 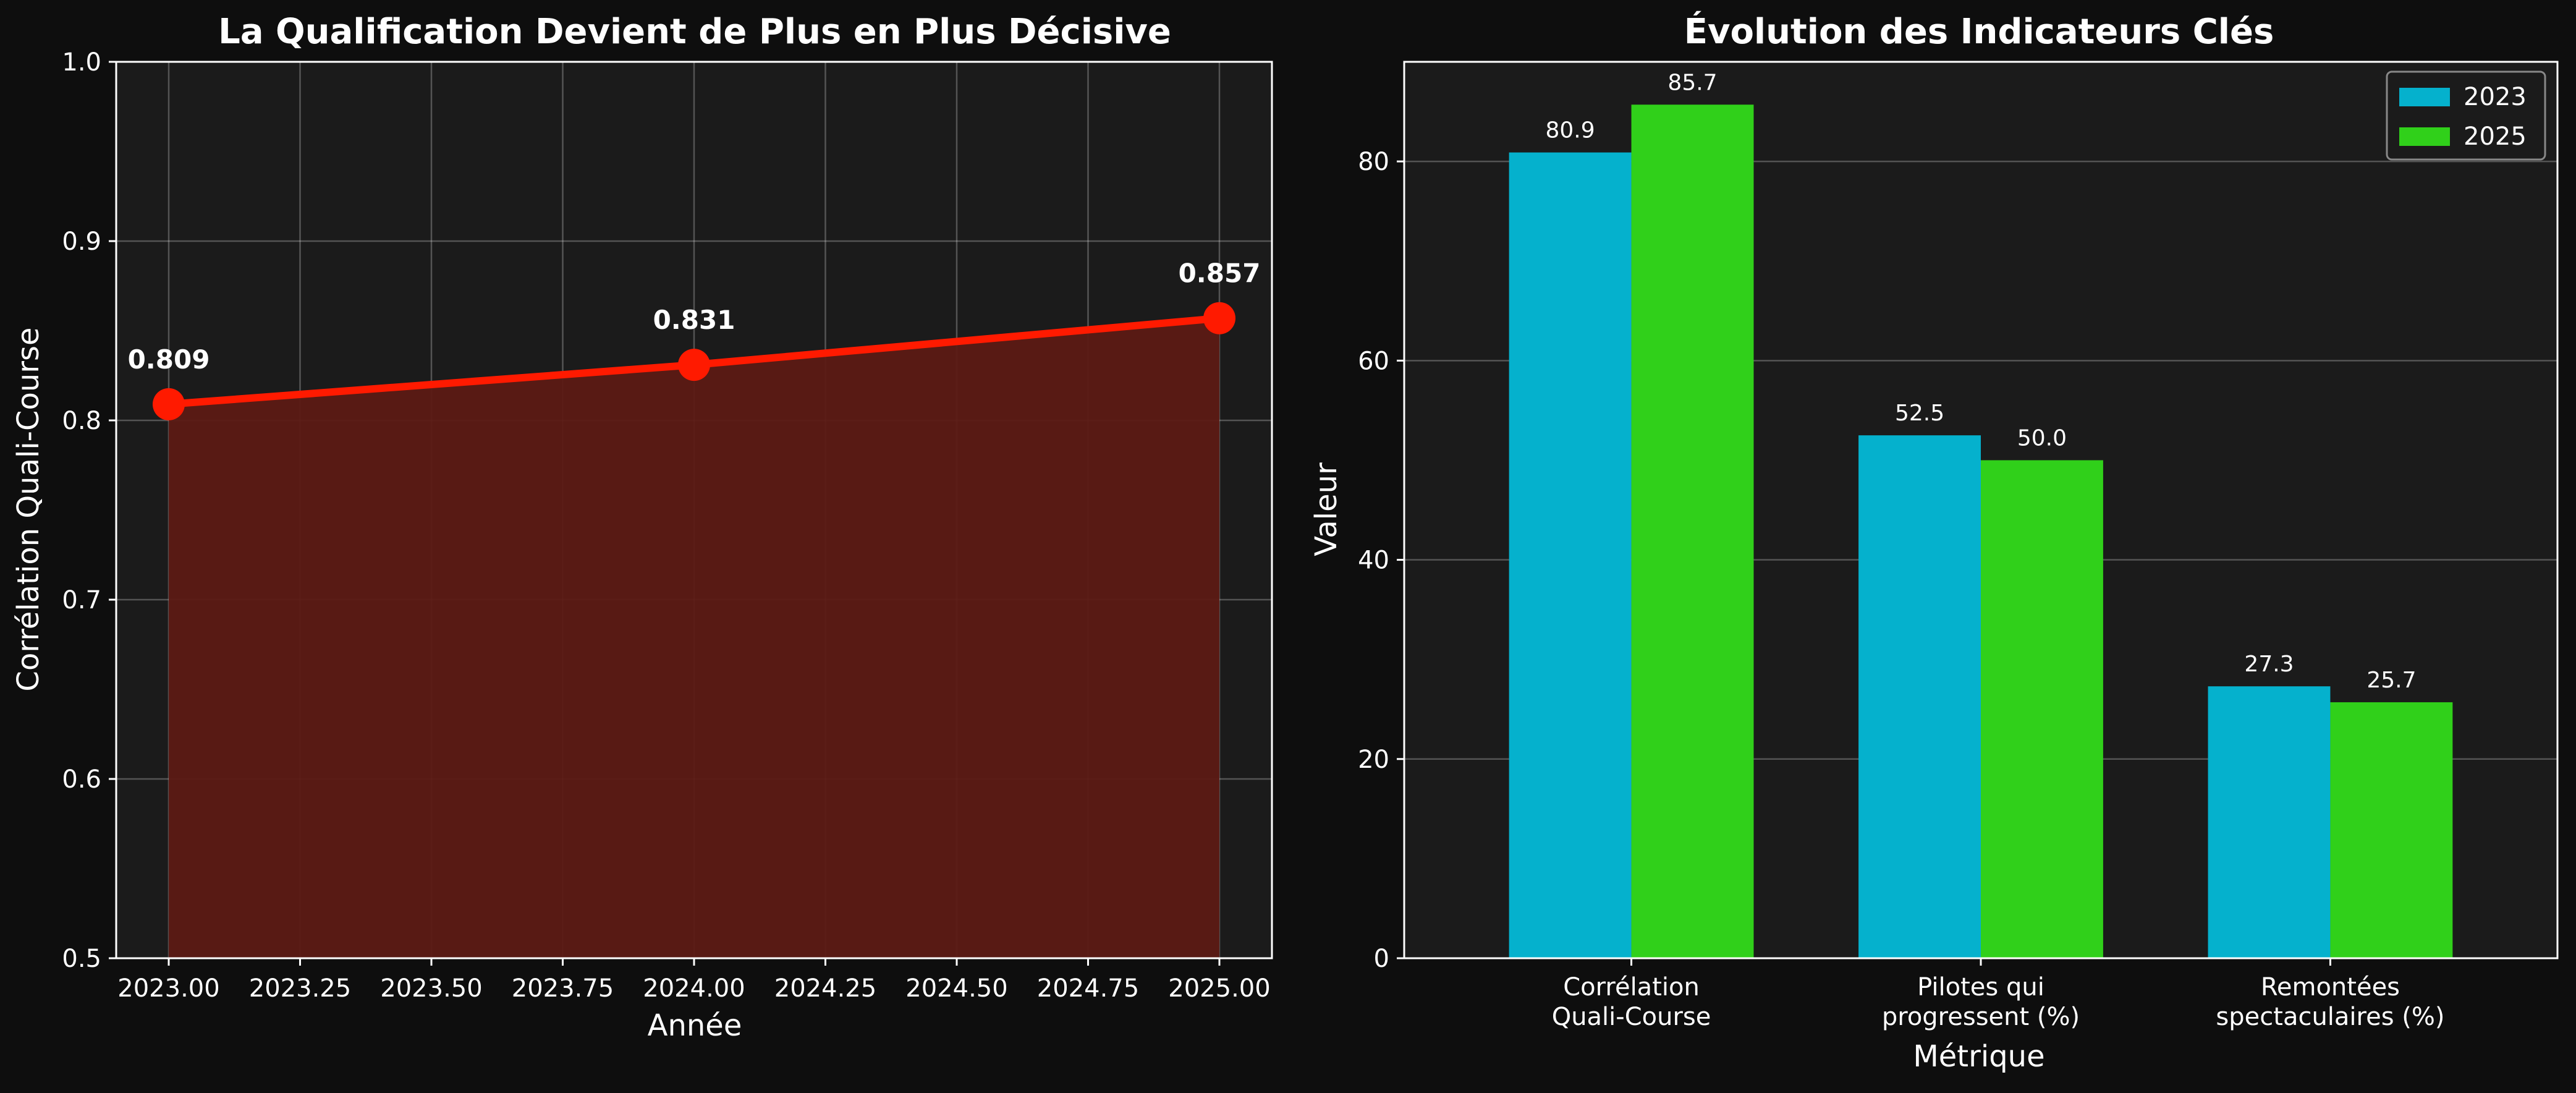 What do you see at coordinates (825, 989) in the screenshot?
I see `left-x-tick-label: 2024.25` at bounding box center [825, 989].